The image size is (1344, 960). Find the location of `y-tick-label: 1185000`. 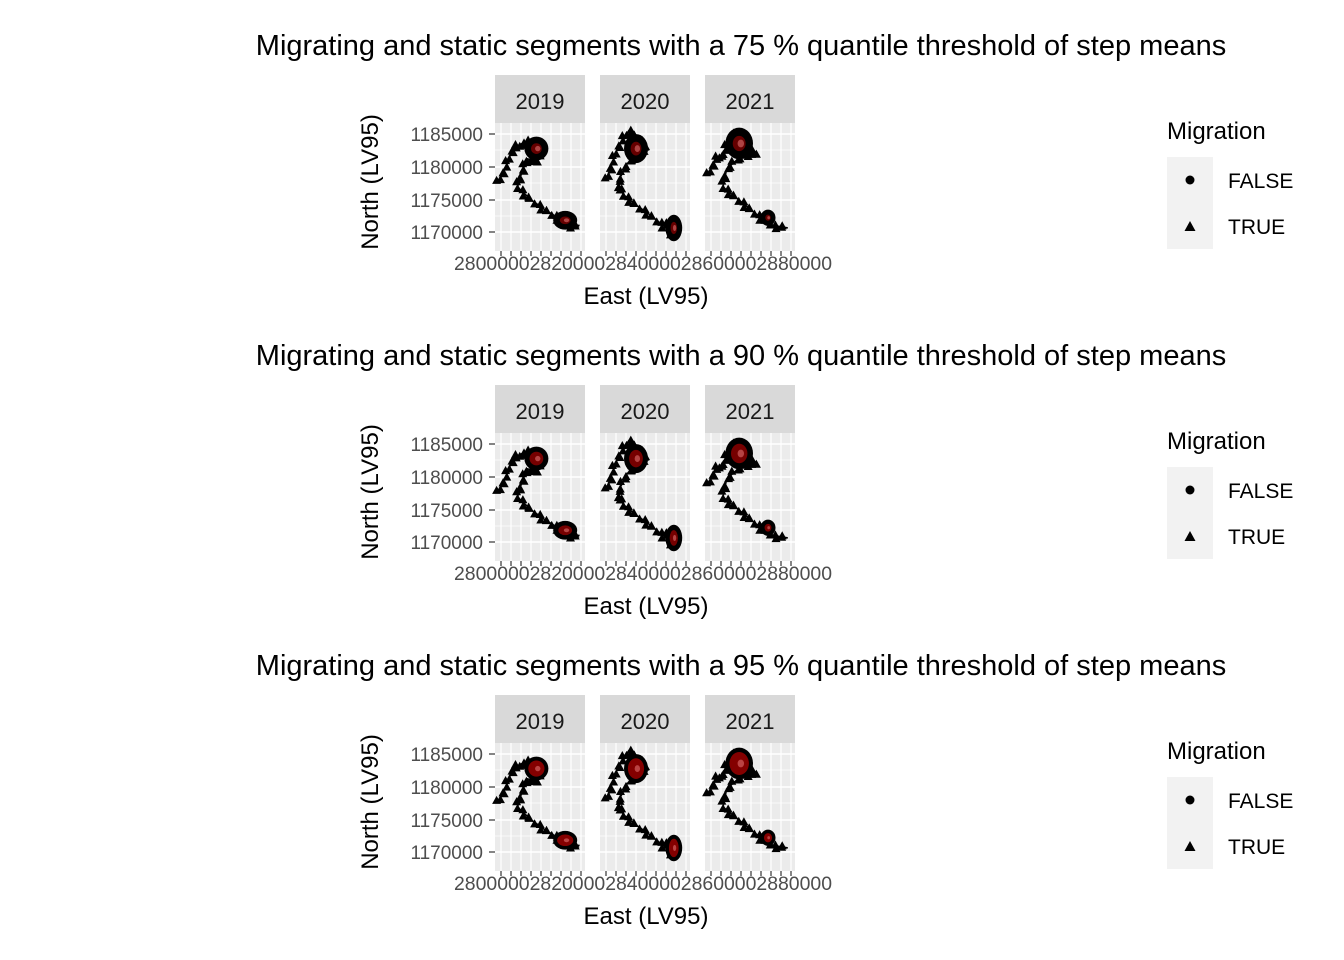

y-tick-label: 1185000 is located at coordinates (446, 755).